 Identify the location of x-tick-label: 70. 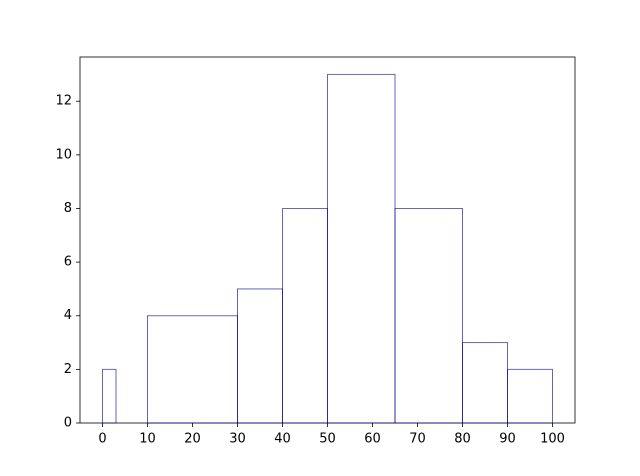
(417, 439).